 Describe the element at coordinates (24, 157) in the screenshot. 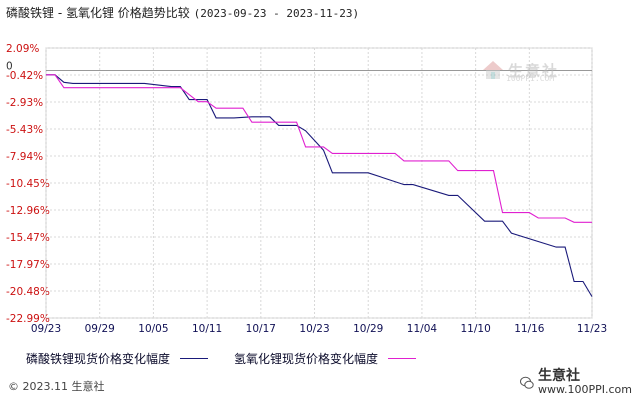

I see `y-tick-label: -7.94%` at that location.